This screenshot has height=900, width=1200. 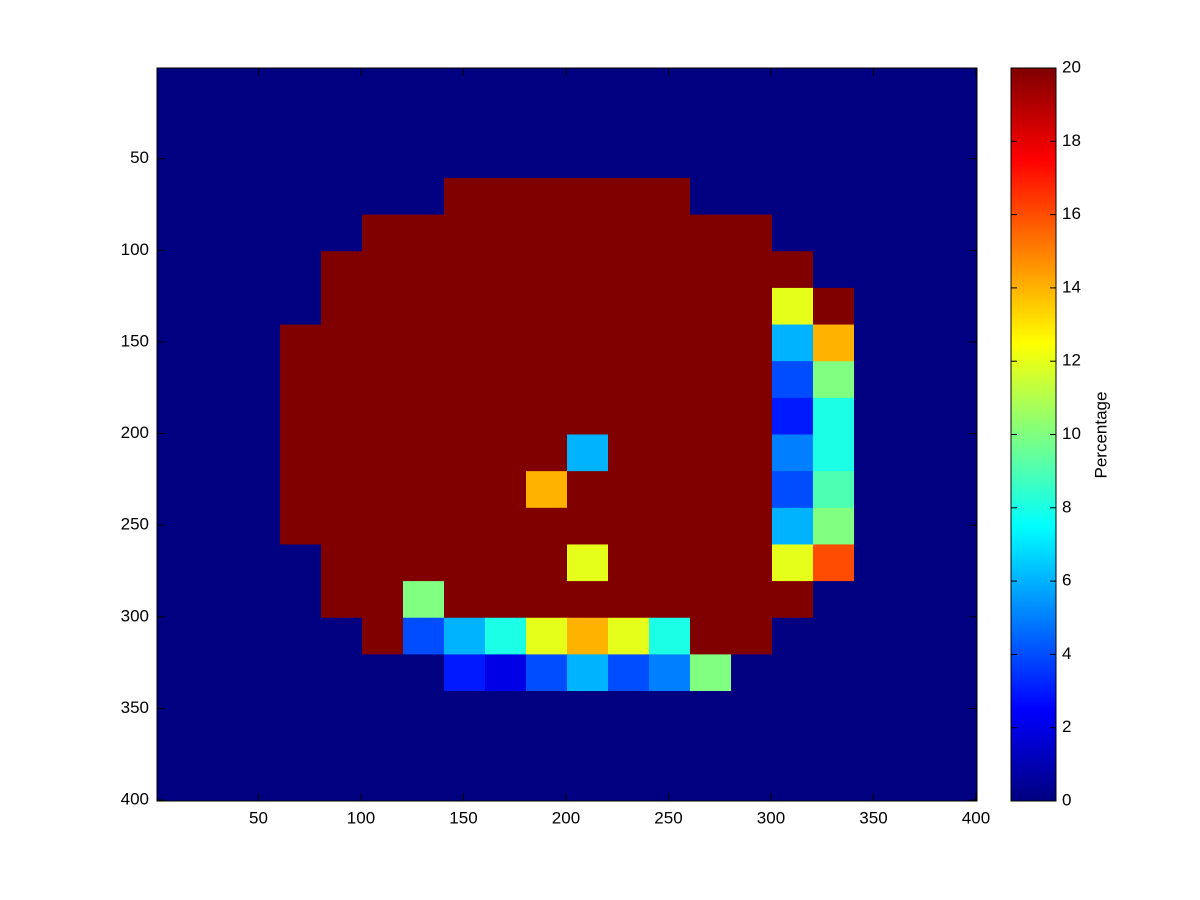 What do you see at coordinates (1071, 140) in the screenshot?
I see `colorbar-tick-label: 18` at bounding box center [1071, 140].